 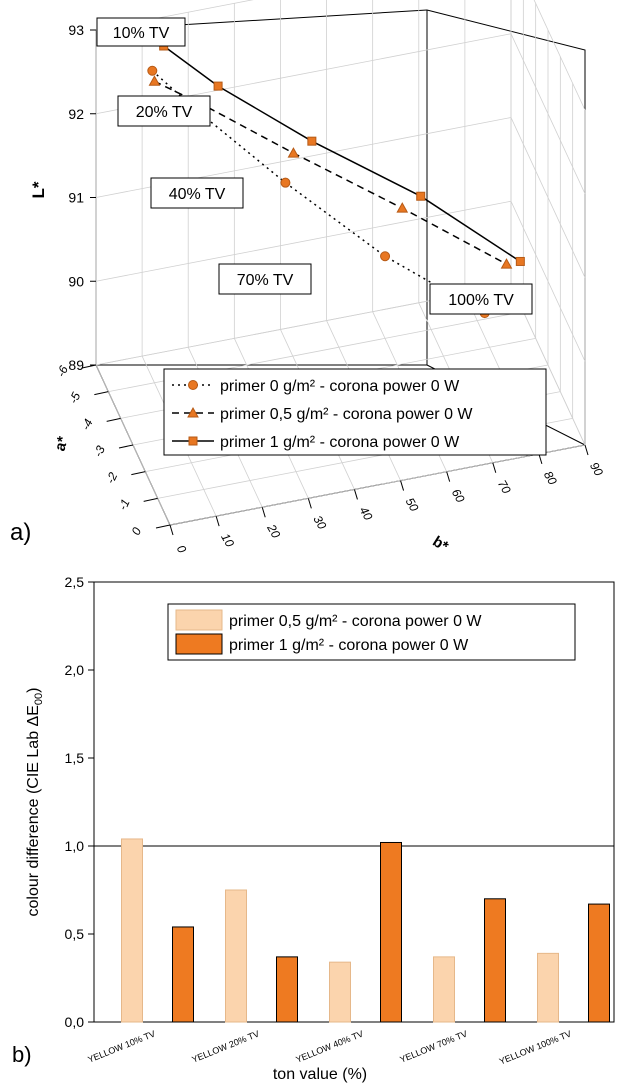 I want to click on legend-3d-item-0: primer 0 g/m² - corona power 0 W, so click(x=316, y=386).